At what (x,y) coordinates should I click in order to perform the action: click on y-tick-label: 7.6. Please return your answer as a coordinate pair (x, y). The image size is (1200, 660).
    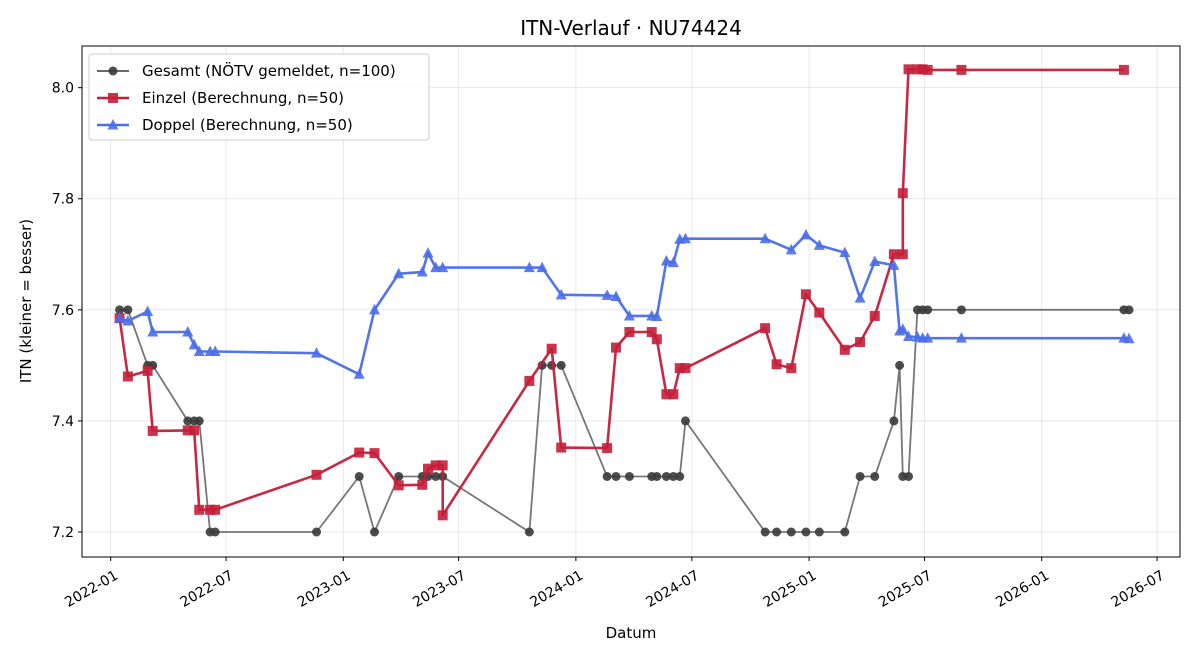
    Looking at the image, I should click on (63, 311).